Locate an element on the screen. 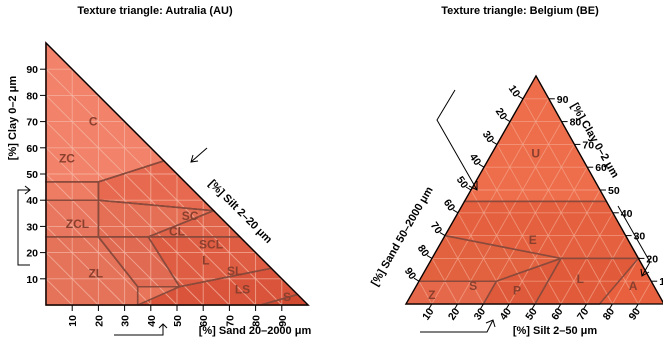 The image size is (663, 343). be-region-label-s: S is located at coordinates (473, 286).